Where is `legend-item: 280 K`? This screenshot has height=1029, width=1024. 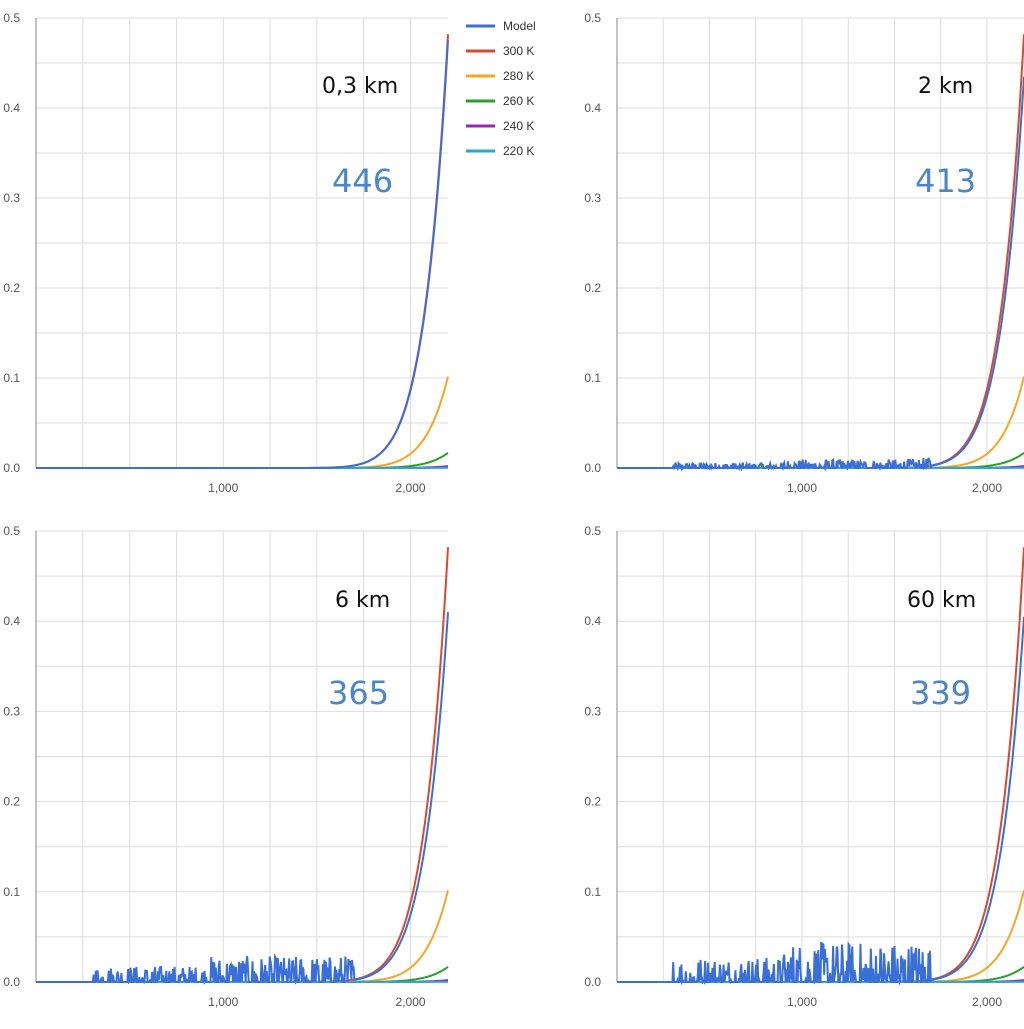 legend-item: 280 K is located at coordinates (500, 76).